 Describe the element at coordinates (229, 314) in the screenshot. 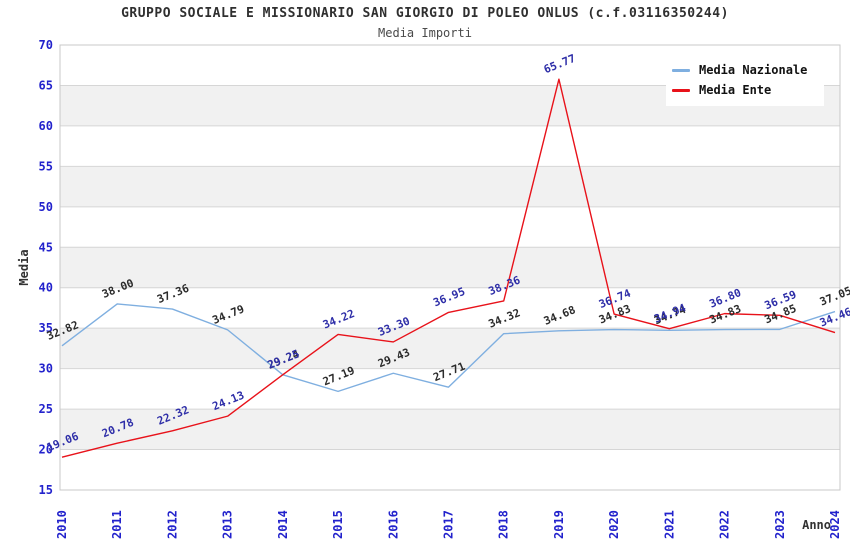

I see `data-label-series-0: 34.79` at that location.